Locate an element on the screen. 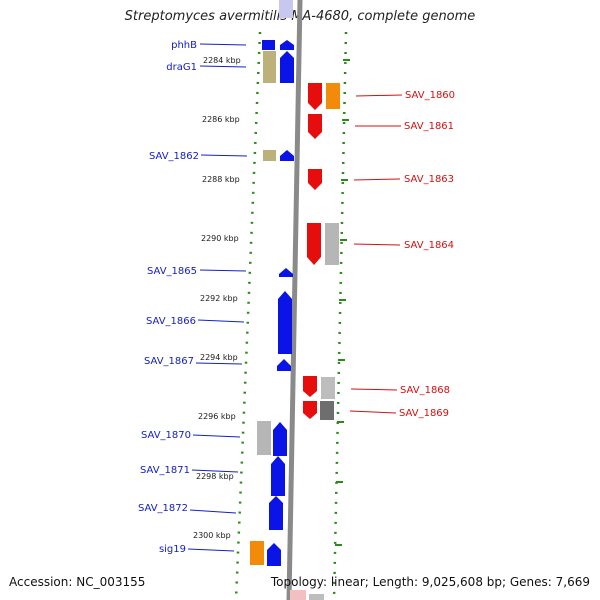  gene-label-SAV_1862: SAV_1862 is located at coordinates (174, 156).